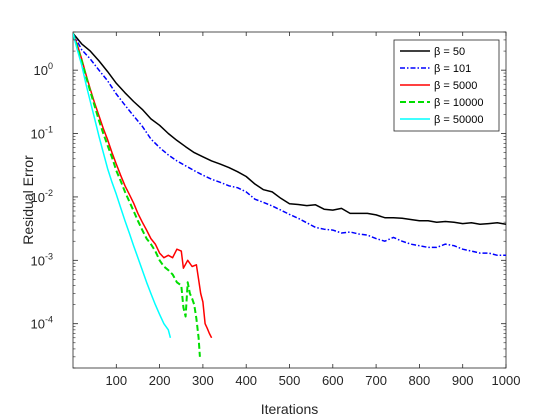 The width and height of the screenshot is (560, 420). I want to click on y-tick-label: 10⁻², so click(42, 196).